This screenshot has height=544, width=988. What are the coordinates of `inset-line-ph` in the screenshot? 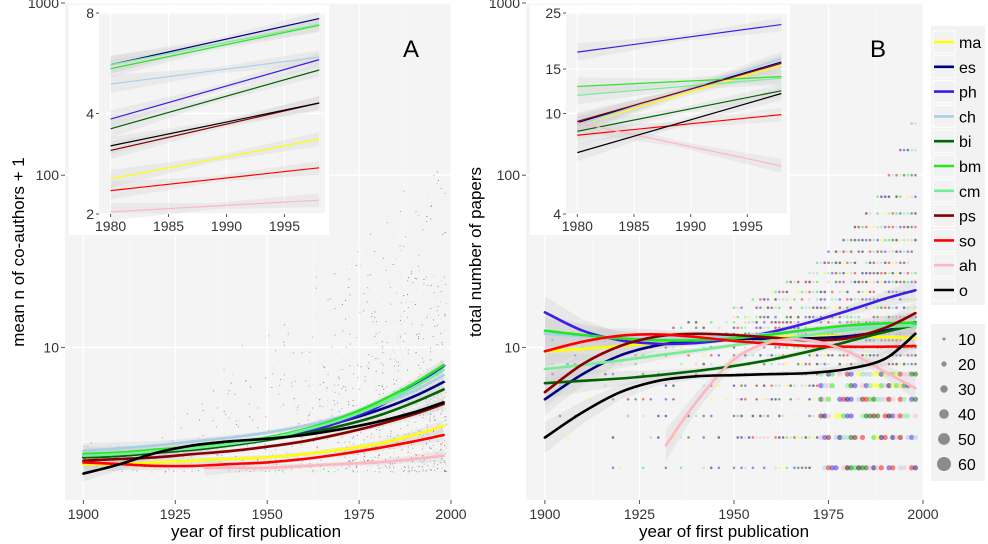 It's located at (215, 89).